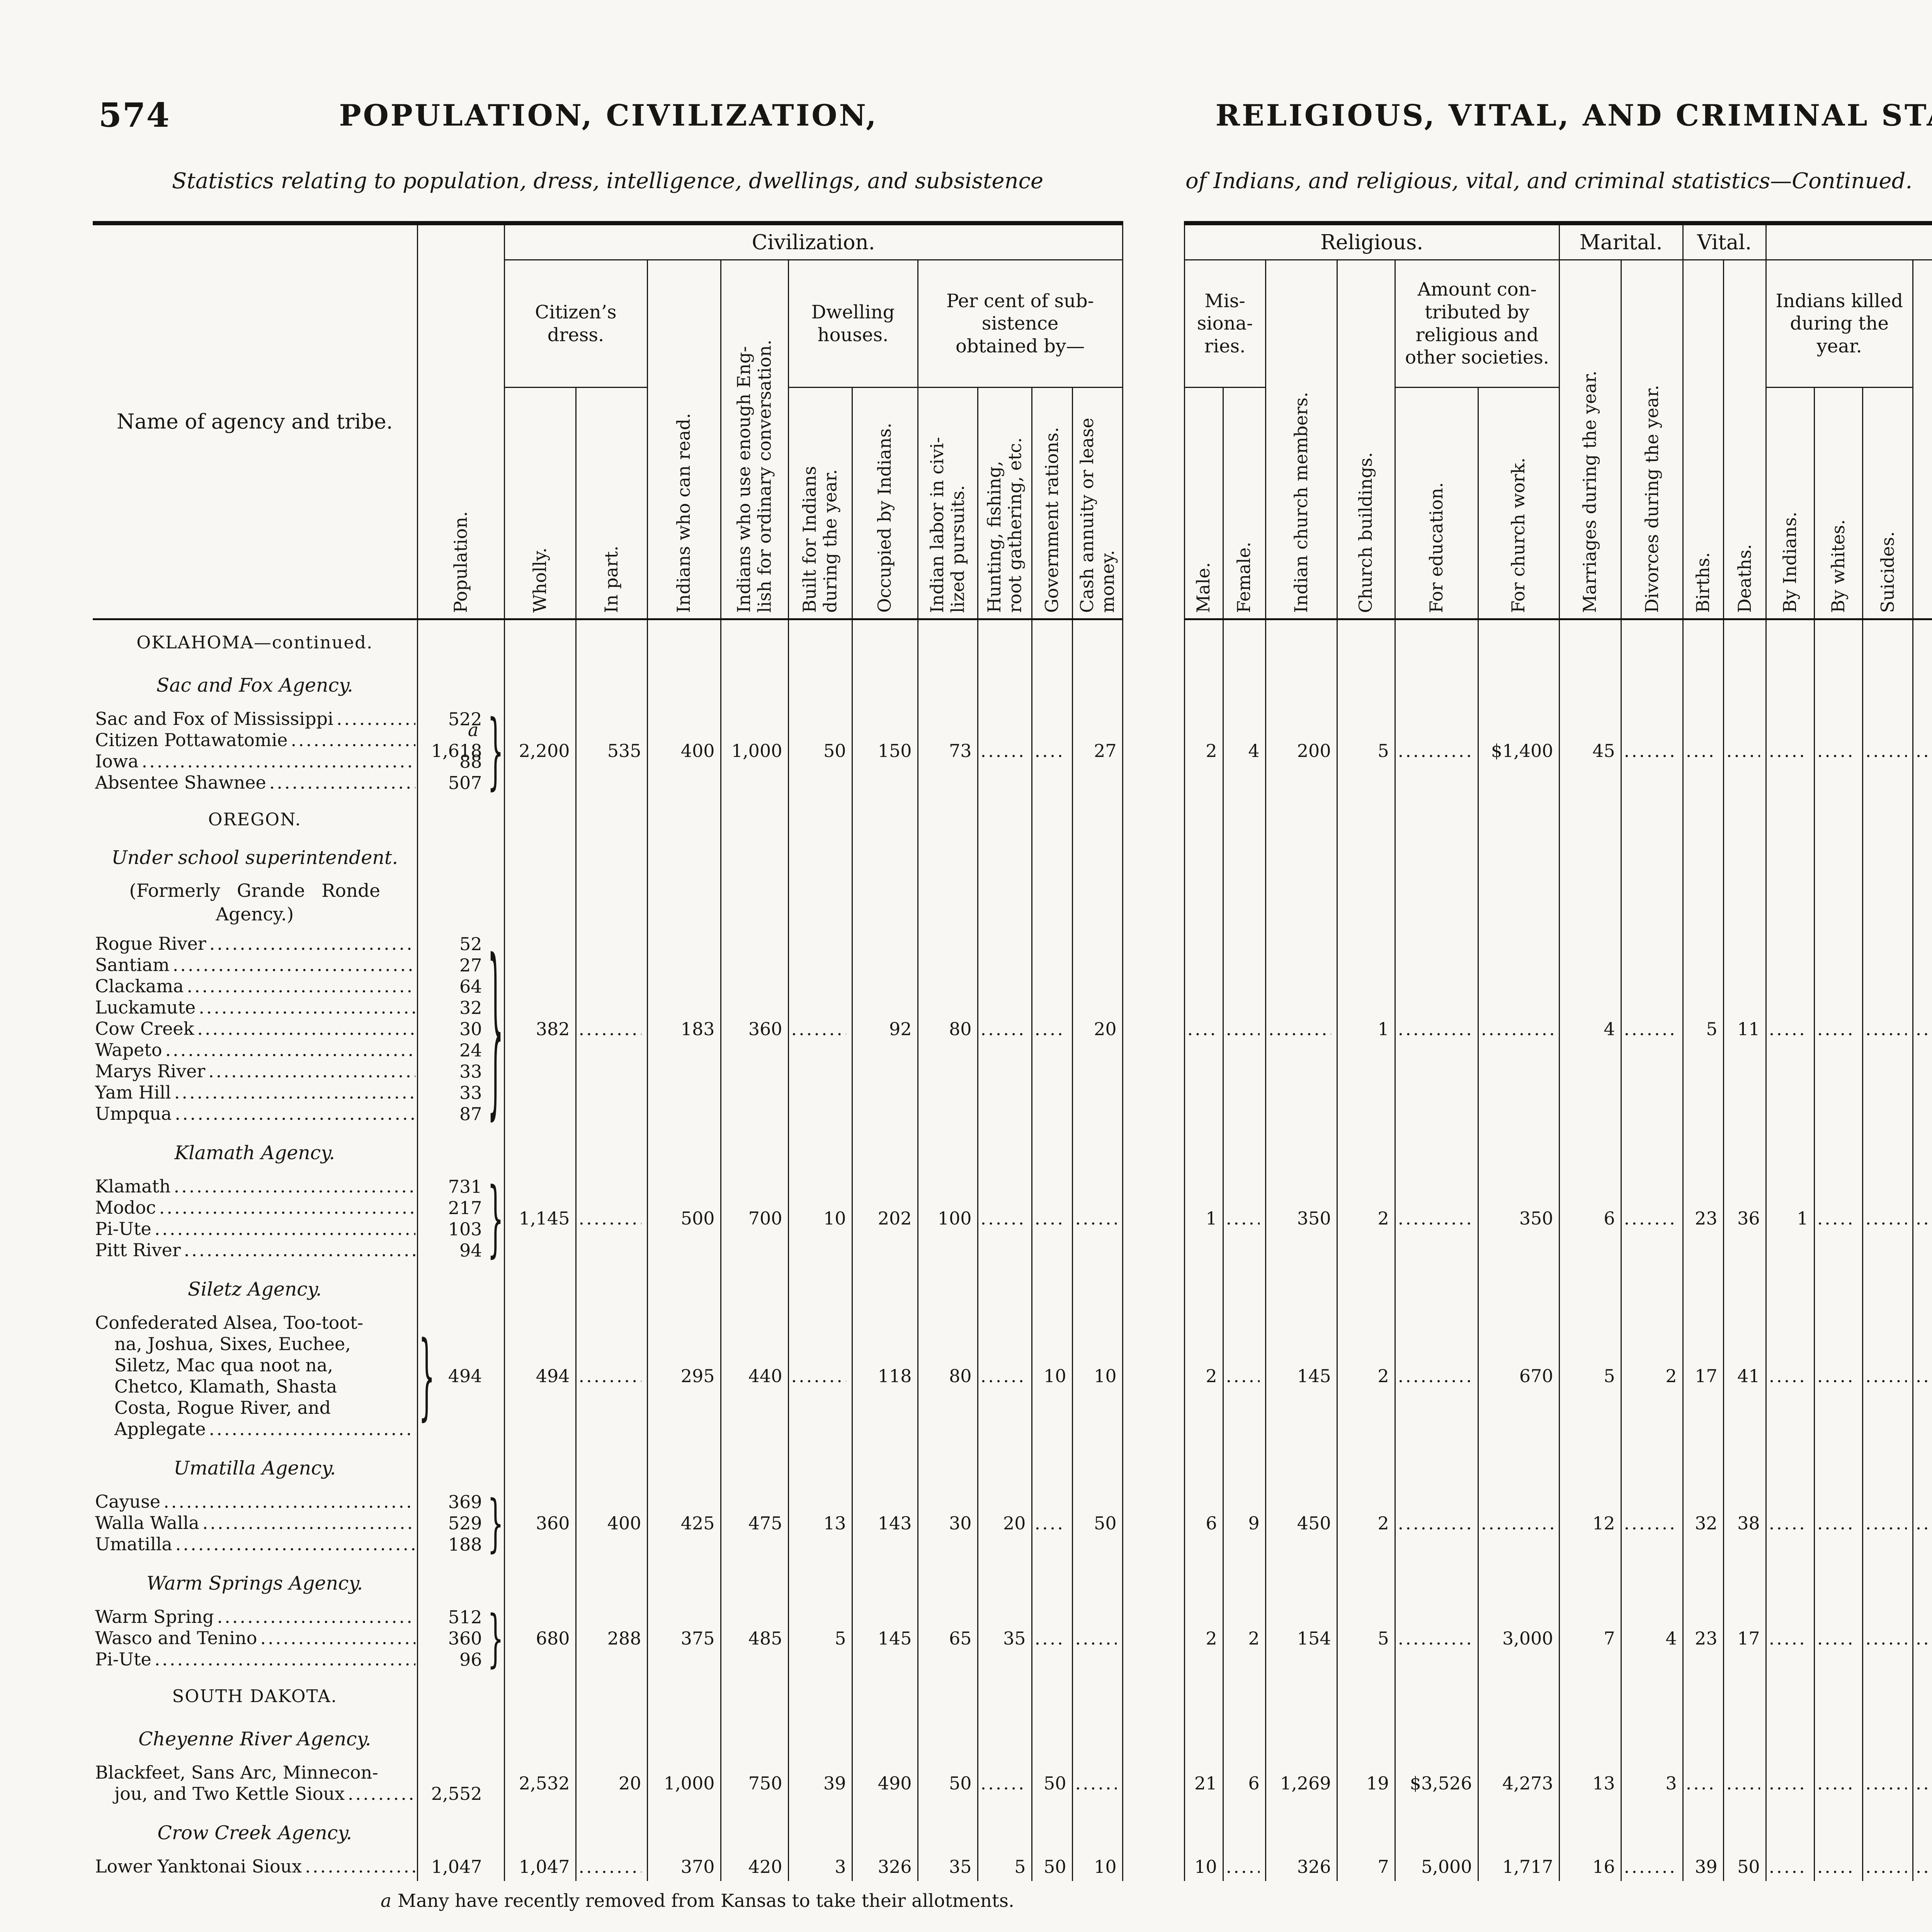 The height and width of the screenshot is (1932, 1932). I want to click on cell-value: 5,000, so click(1447, 1867).